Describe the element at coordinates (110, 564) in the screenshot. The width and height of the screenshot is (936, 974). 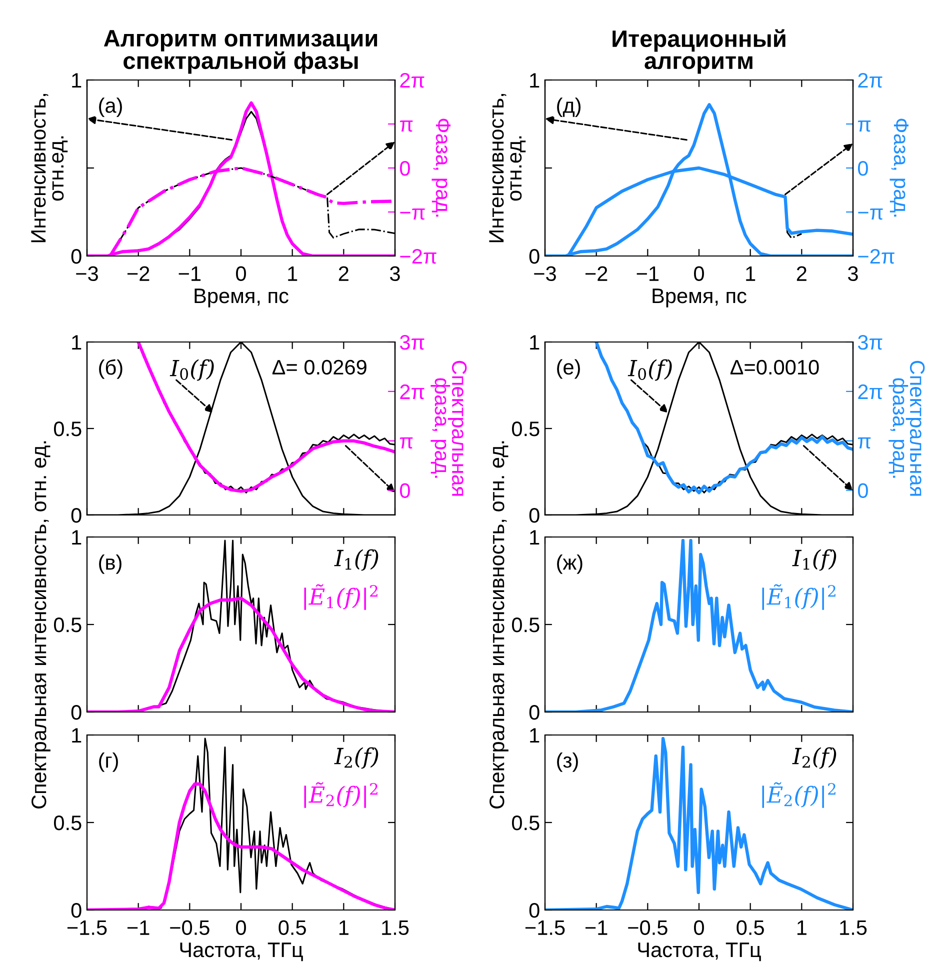
I see `annotation: (в)` at that location.